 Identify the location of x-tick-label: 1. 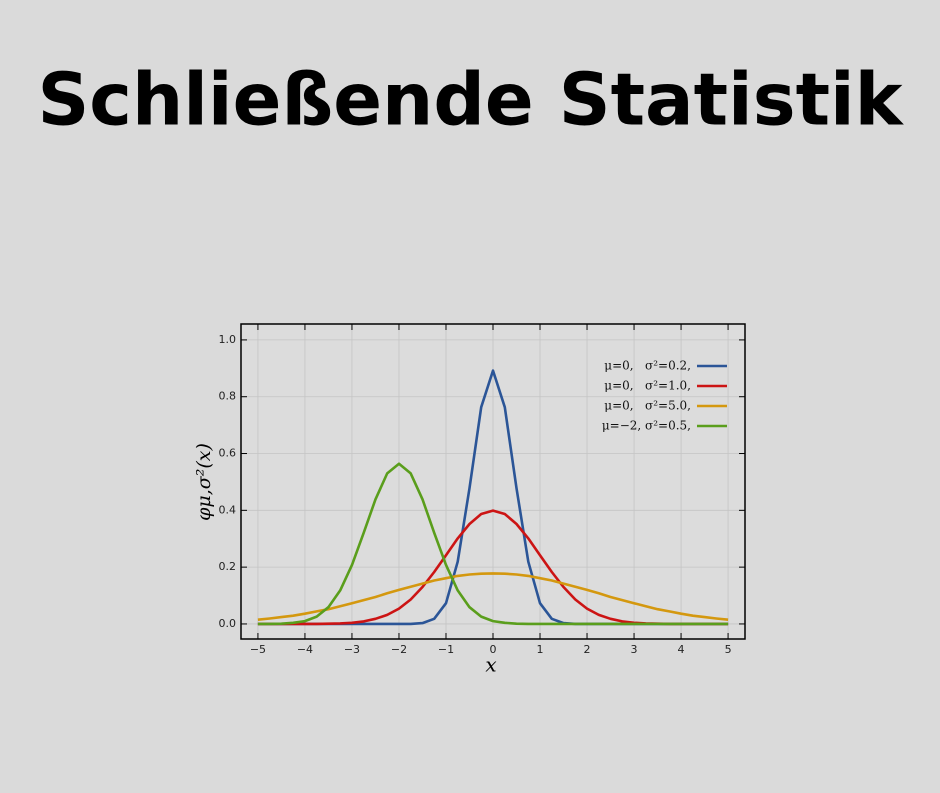
(540, 649).